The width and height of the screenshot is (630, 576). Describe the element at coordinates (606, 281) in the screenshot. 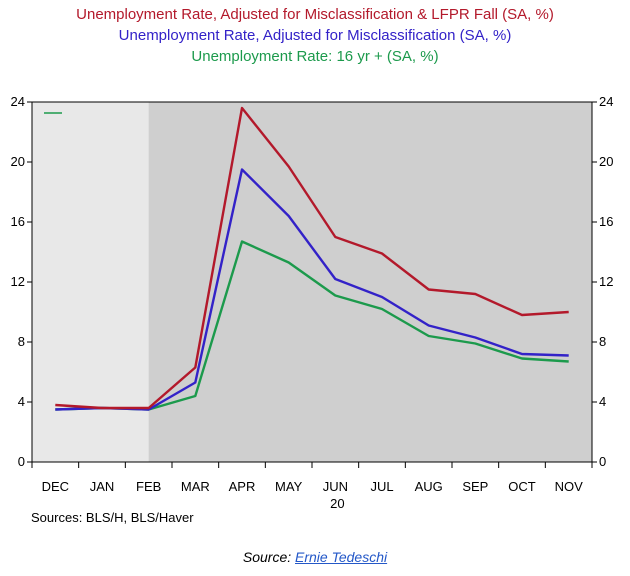

I see `y-tick-label-right-12: 12` at that location.